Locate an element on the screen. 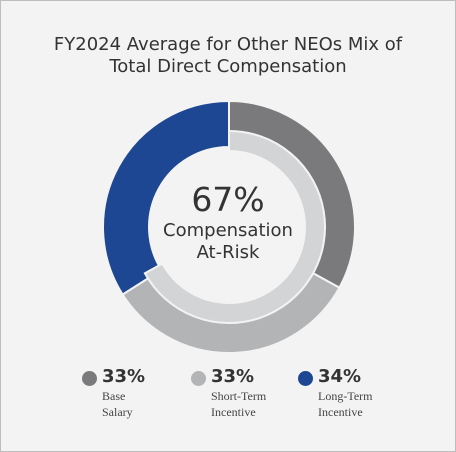 The image size is (456, 452). legend-pct-short-term: 33% is located at coordinates (233, 376).